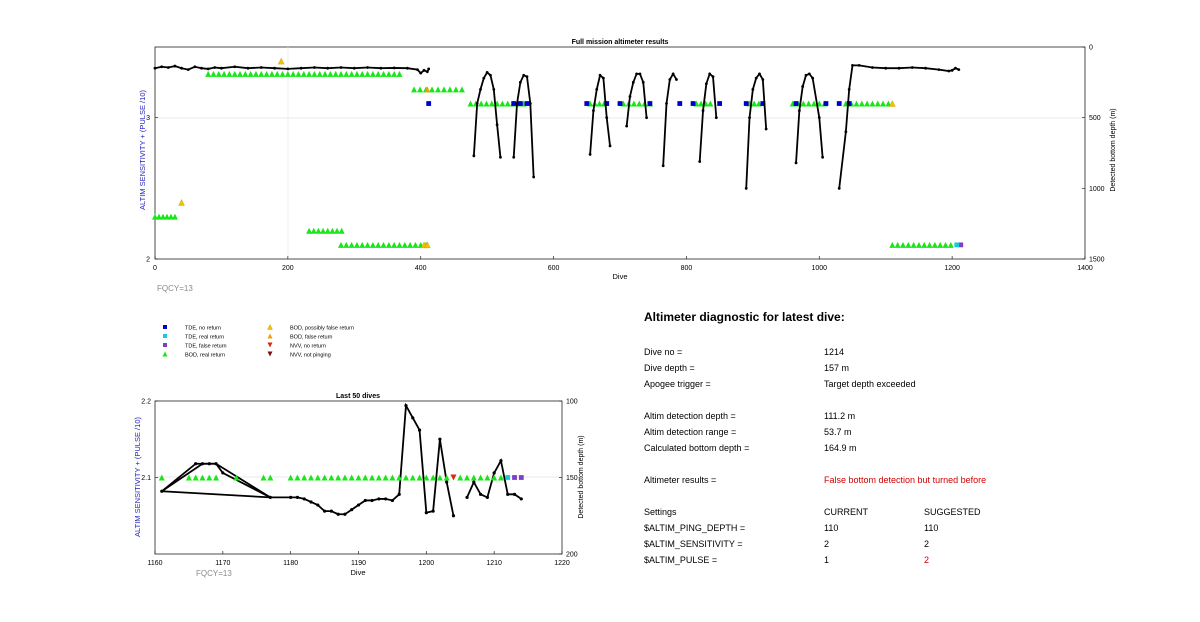 Image resolution: width=1200 pixels, height=622 pixels. Describe the element at coordinates (311, 338) in the screenshot. I see `legend-label: BOD, false return` at that location.